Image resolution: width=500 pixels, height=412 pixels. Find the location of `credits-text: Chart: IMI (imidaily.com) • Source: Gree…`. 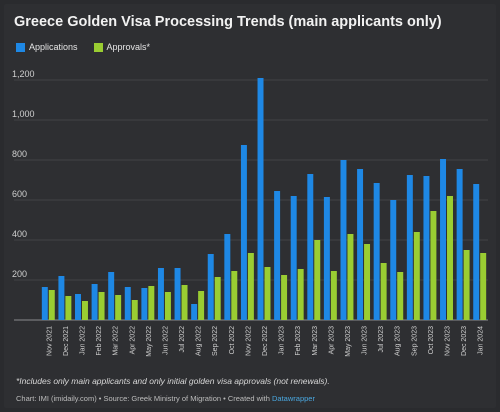

credits-text: Chart: IMI (imidaily.com) • Source: Gree… is located at coordinates (144, 398).